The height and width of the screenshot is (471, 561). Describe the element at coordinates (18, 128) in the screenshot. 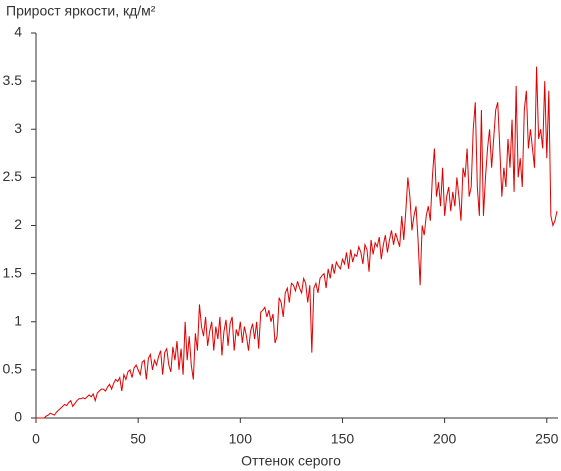

I see `y-tick-label: 3` at that location.